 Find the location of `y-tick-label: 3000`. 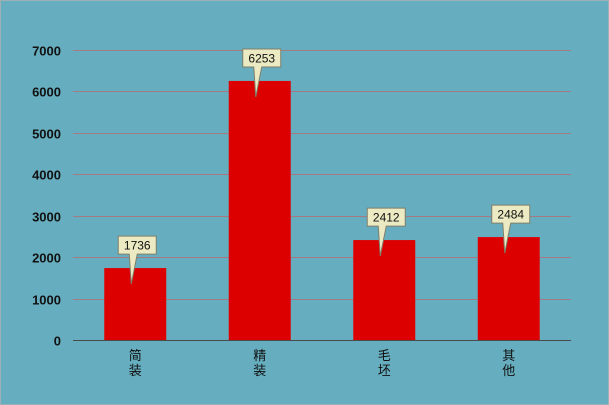

y-tick-label: 3000 is located at coordinates (46, 217).